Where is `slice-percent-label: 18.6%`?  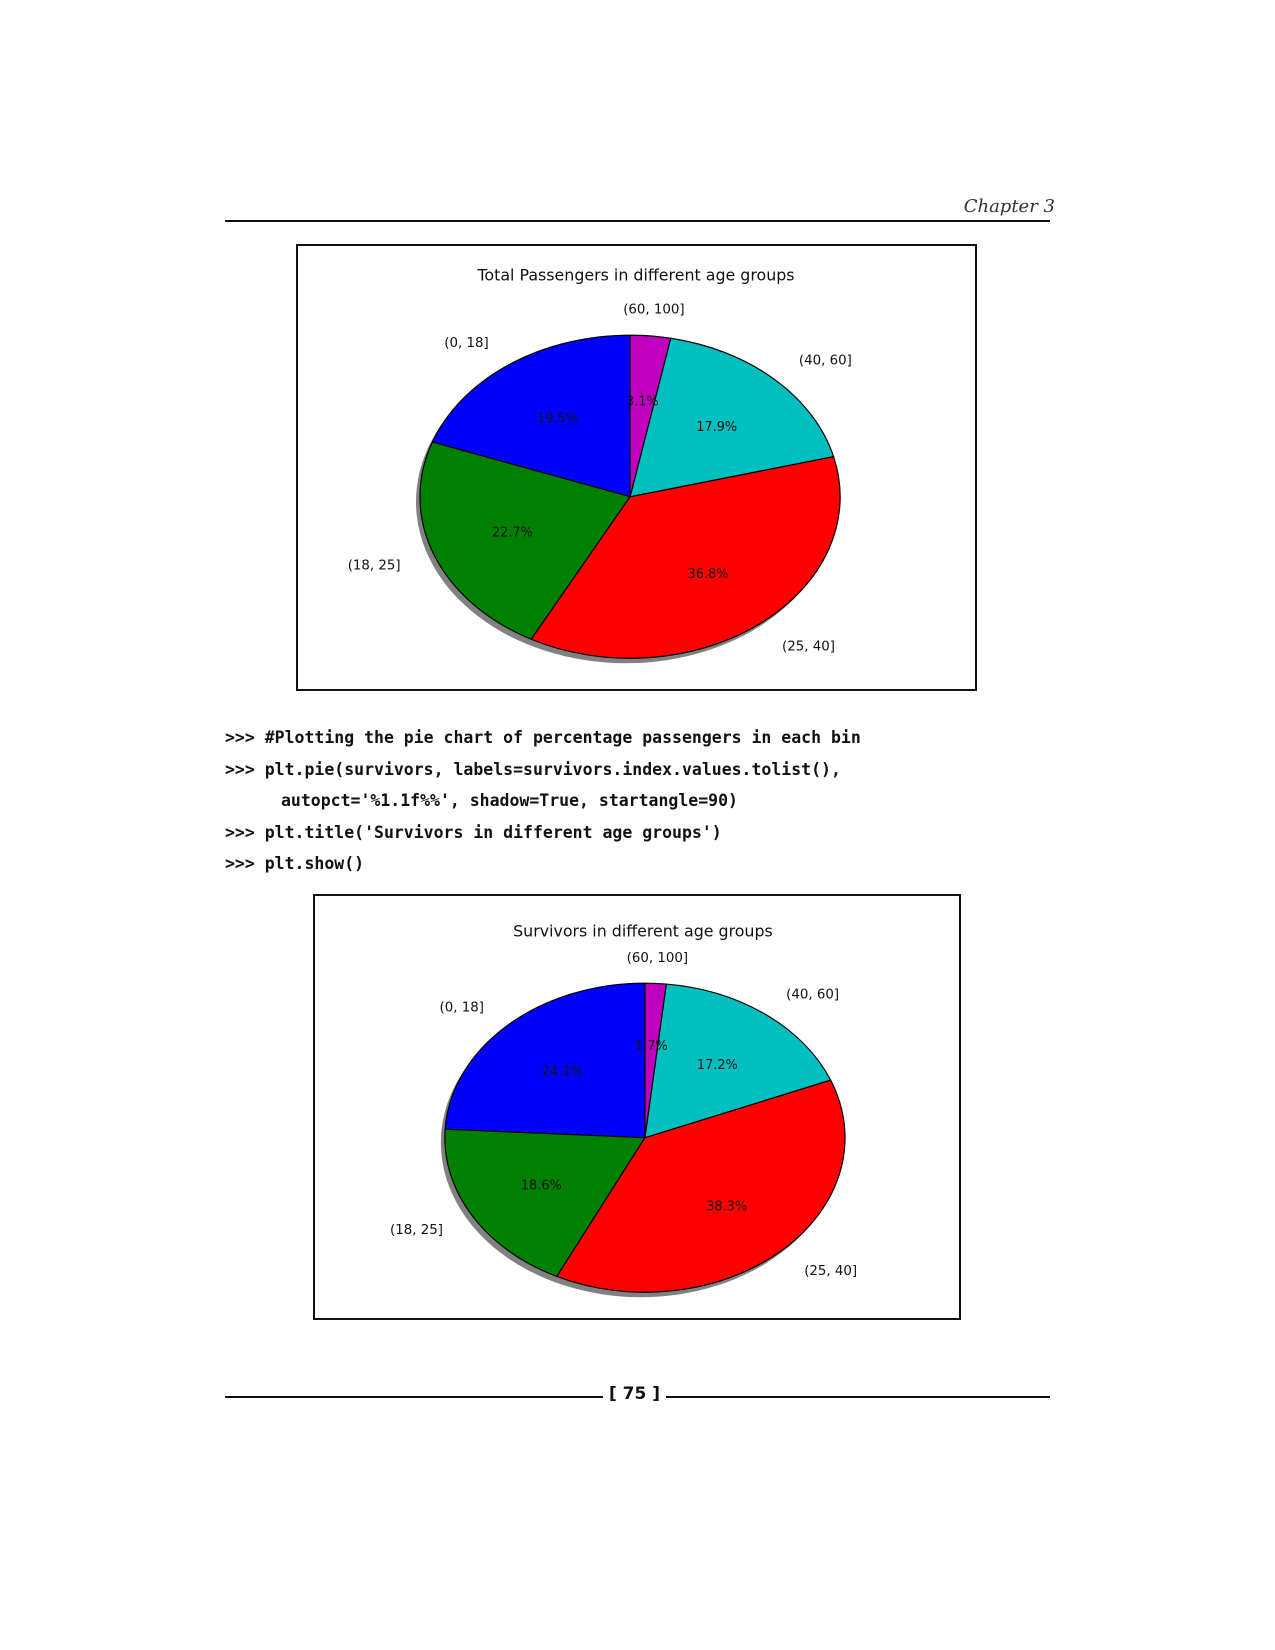
slice-percent-label: 18.6% is located at coordinates (541, 1186).